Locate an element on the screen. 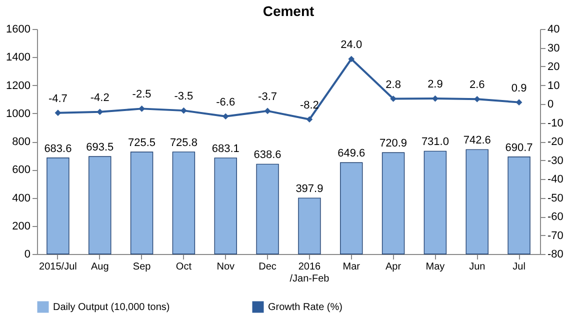  y-tick-label: 200 is located at coordinates (21, 226).